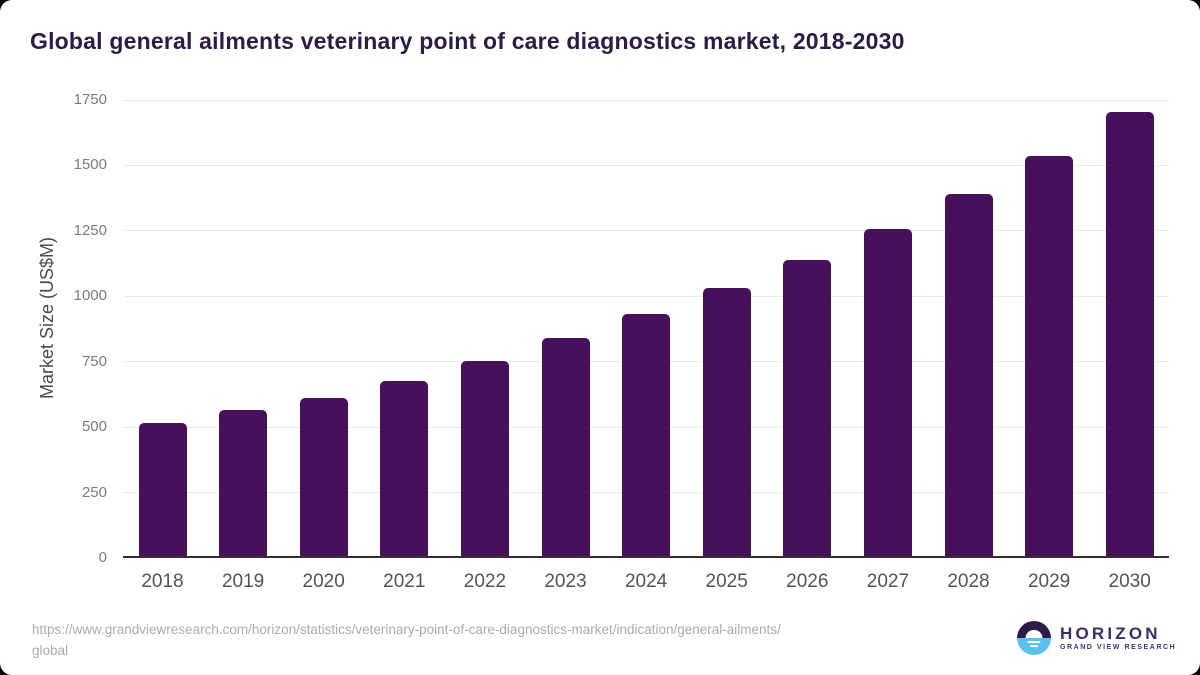 The height and width of the screenshot is (675, 1200). Describe the element at coordinates (243, 581) in the screenshot. I see `x-tick-2019: 2019` at that location.